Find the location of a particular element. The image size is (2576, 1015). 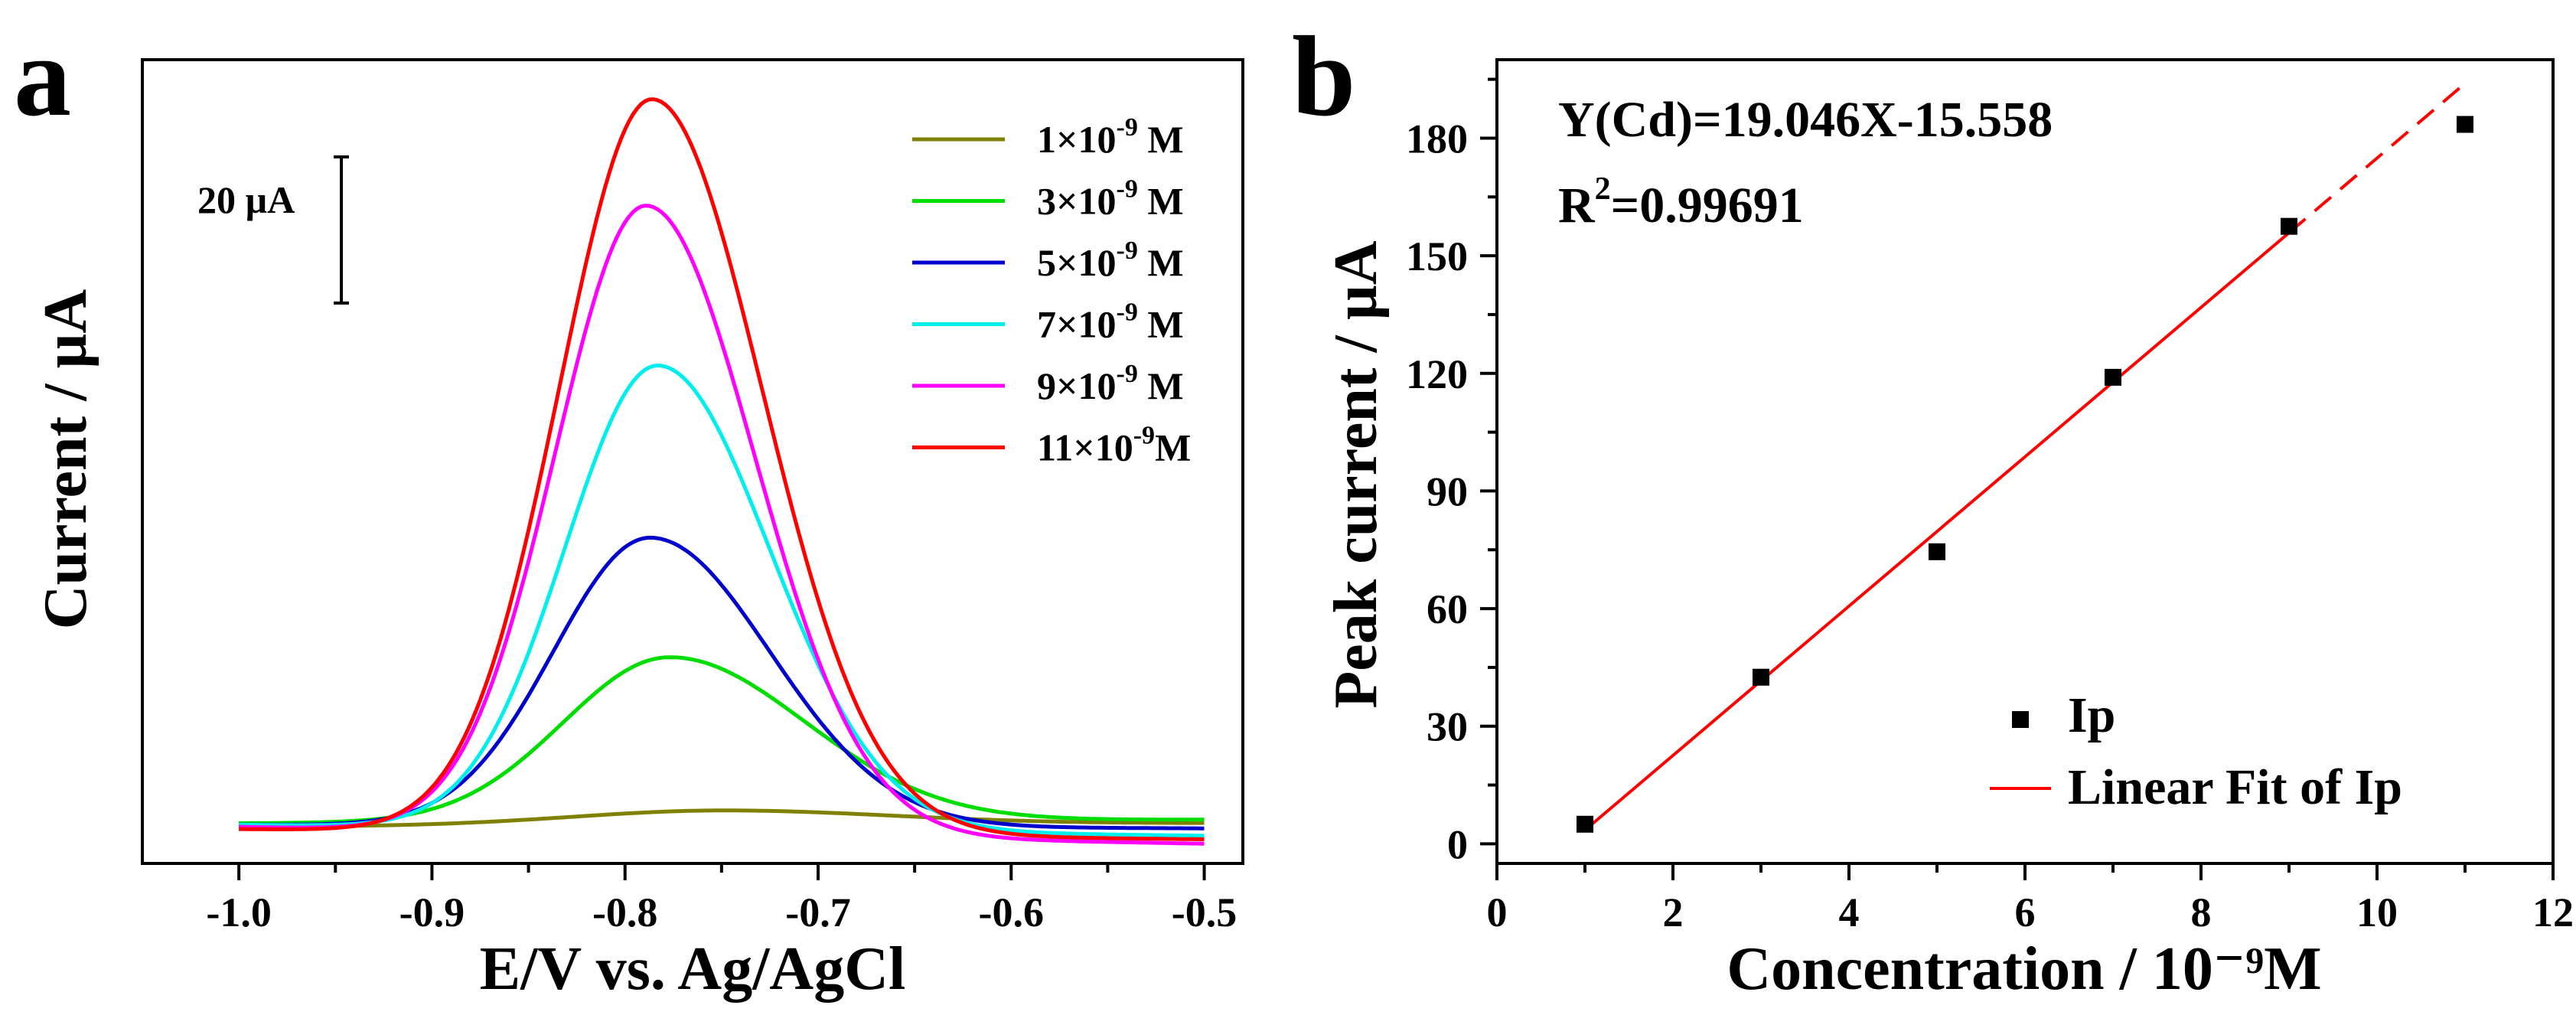

scale-bar: 20 µA is located at coordinates (273, 230).